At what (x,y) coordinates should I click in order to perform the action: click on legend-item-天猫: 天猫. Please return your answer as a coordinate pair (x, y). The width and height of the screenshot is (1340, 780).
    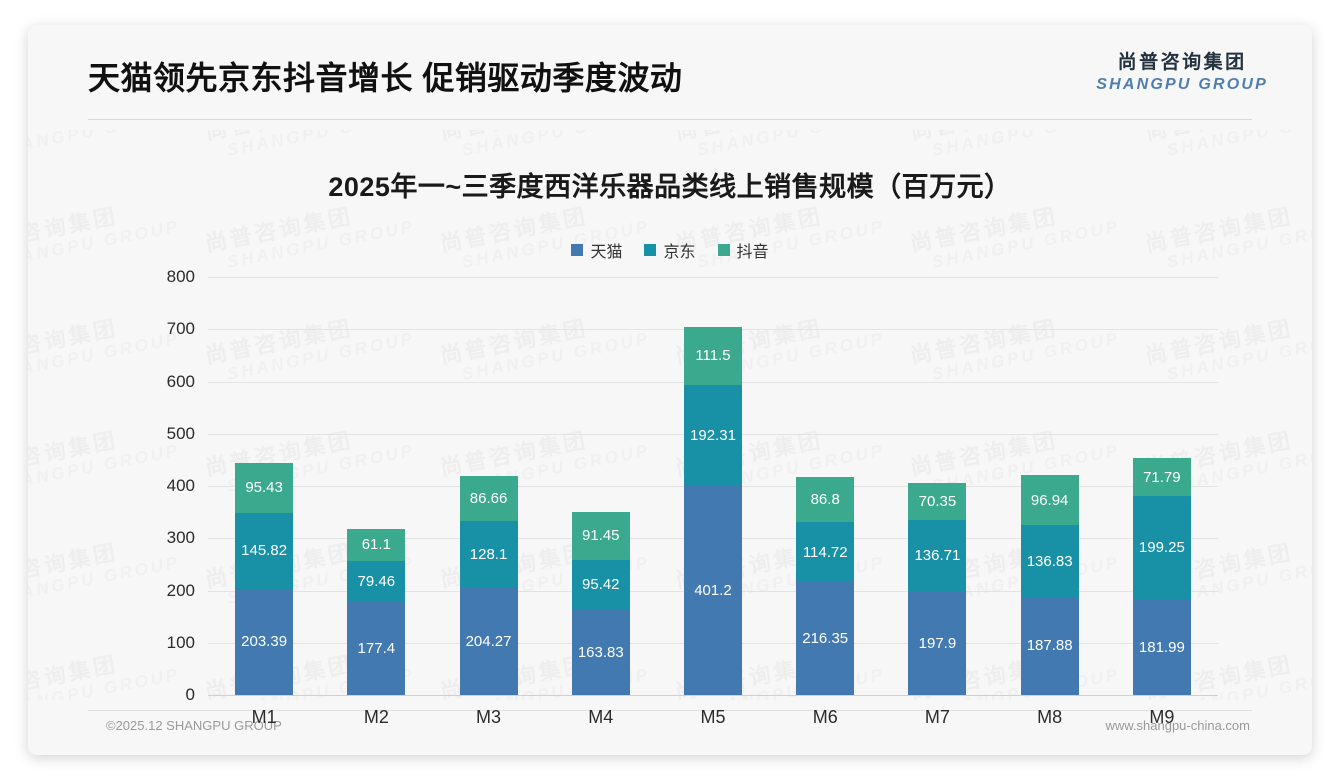
    Looking at the image, I should click on (596, 250).